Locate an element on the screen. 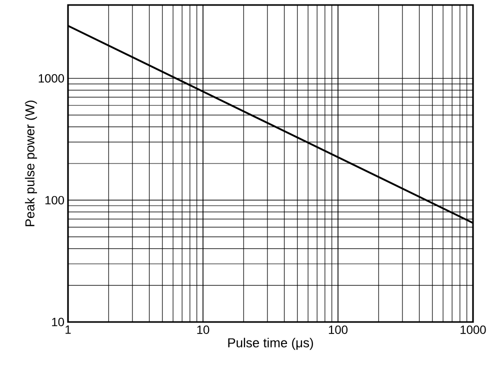 The image size is (500, 378). y-tick-label: 10 is located at coordinates (58, 322).